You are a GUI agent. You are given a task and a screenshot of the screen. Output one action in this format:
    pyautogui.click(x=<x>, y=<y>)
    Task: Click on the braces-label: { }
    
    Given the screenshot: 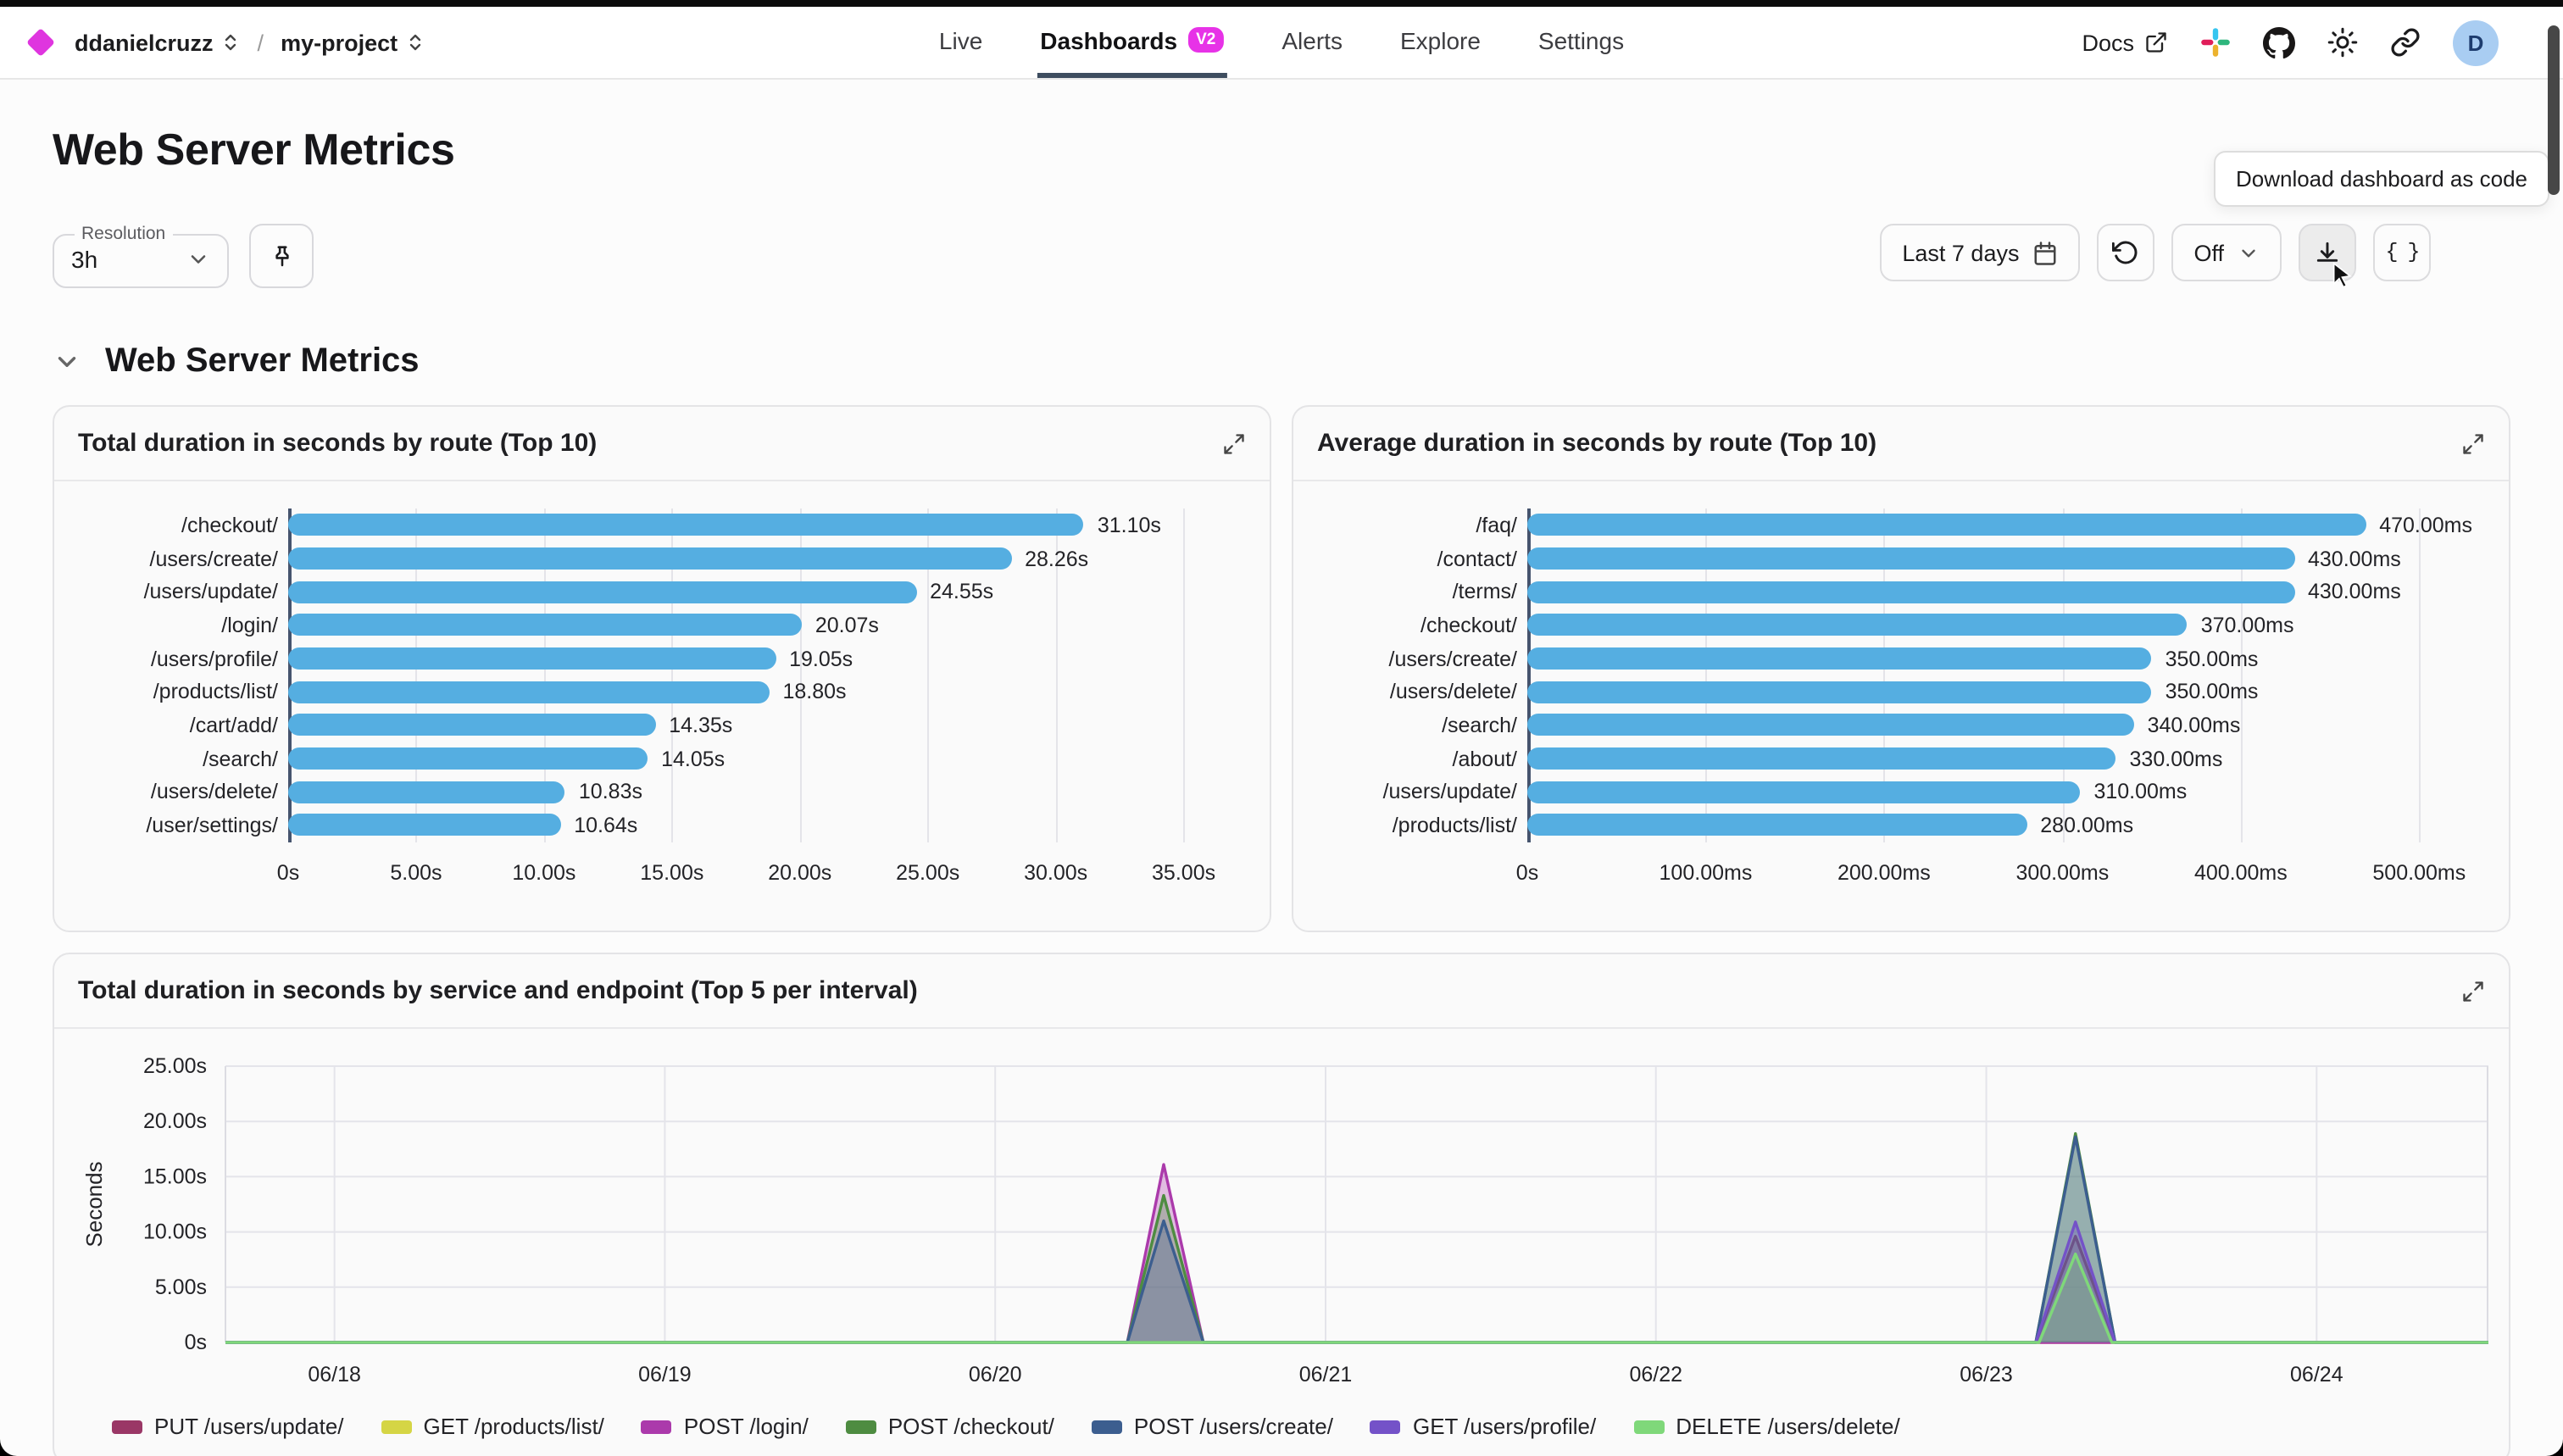 What is the action you would take?
    pyautogui.click(x=2402, y=253)
    